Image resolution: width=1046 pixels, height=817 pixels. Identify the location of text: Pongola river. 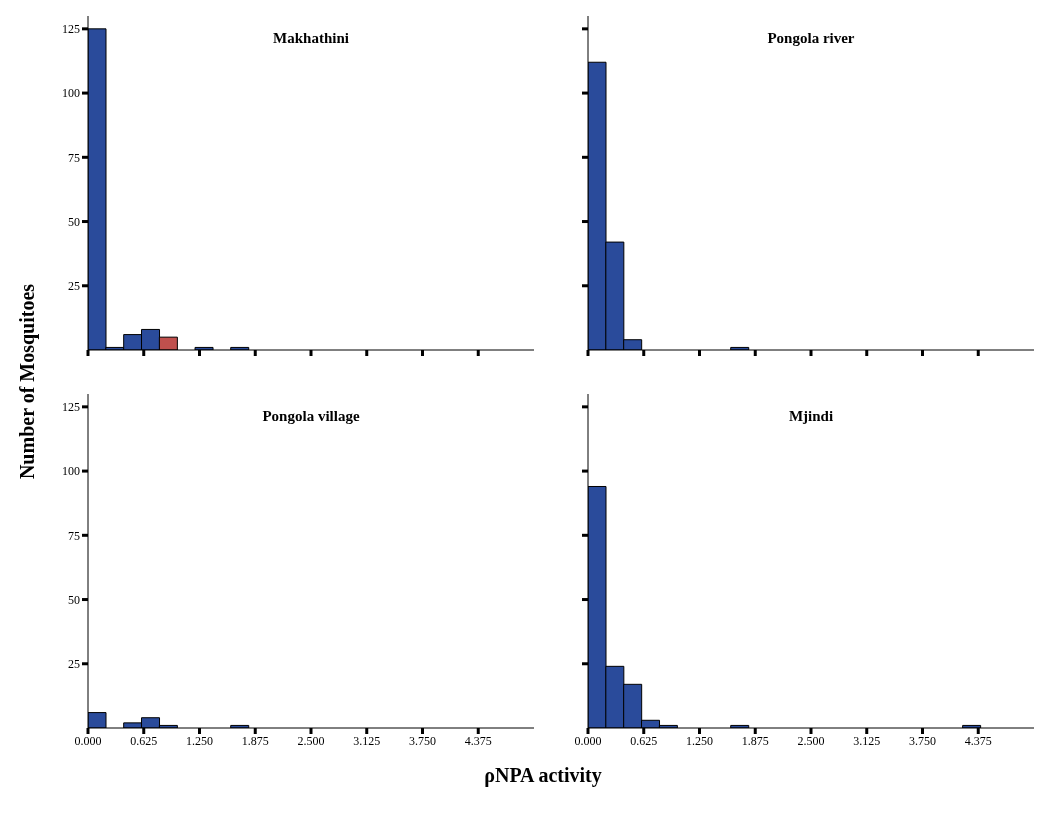
(811, 38).